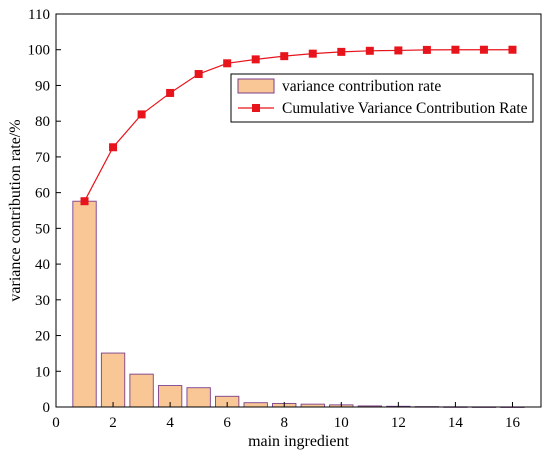 Image resolution: width=550 pixels, height=458 pixels. What do you see at coordinates (39, 51) in the screenshot?
I see `y-tick-label: 100` at bounding box center [39, 51].